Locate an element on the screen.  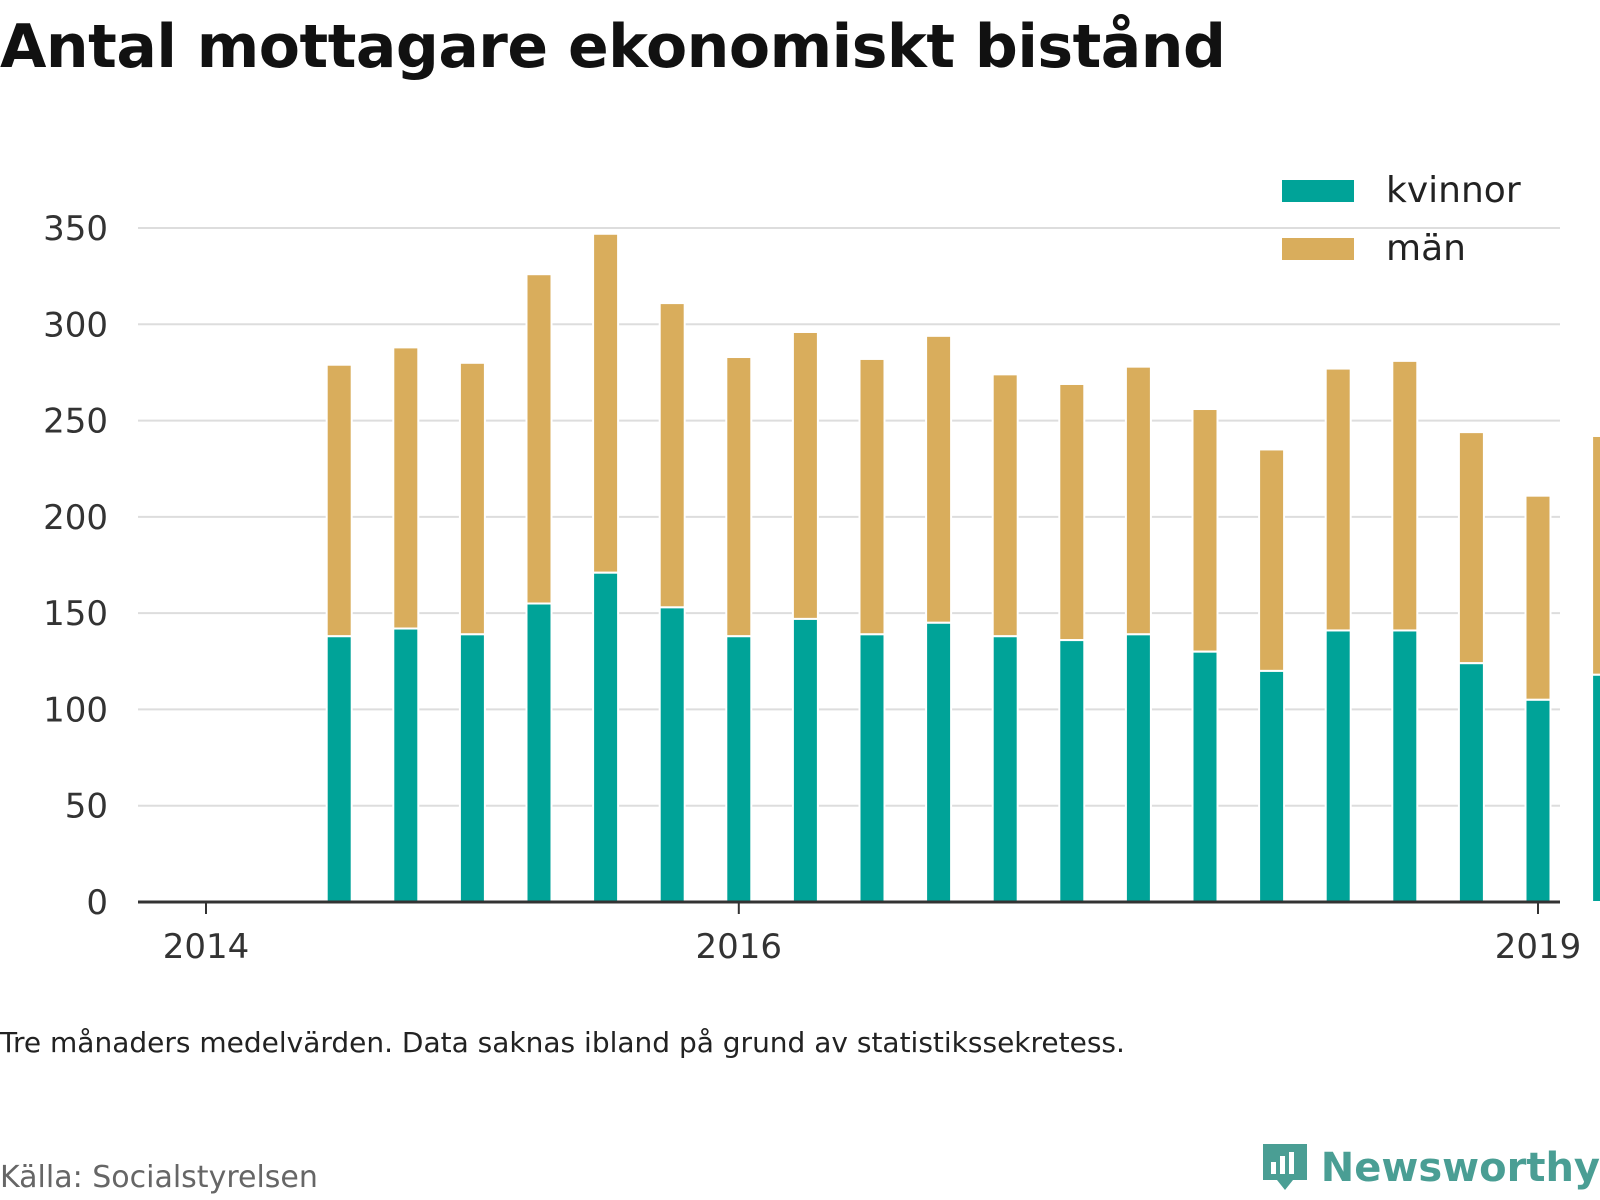
y-tick-label: 200 is located at coordinates (75, 518).